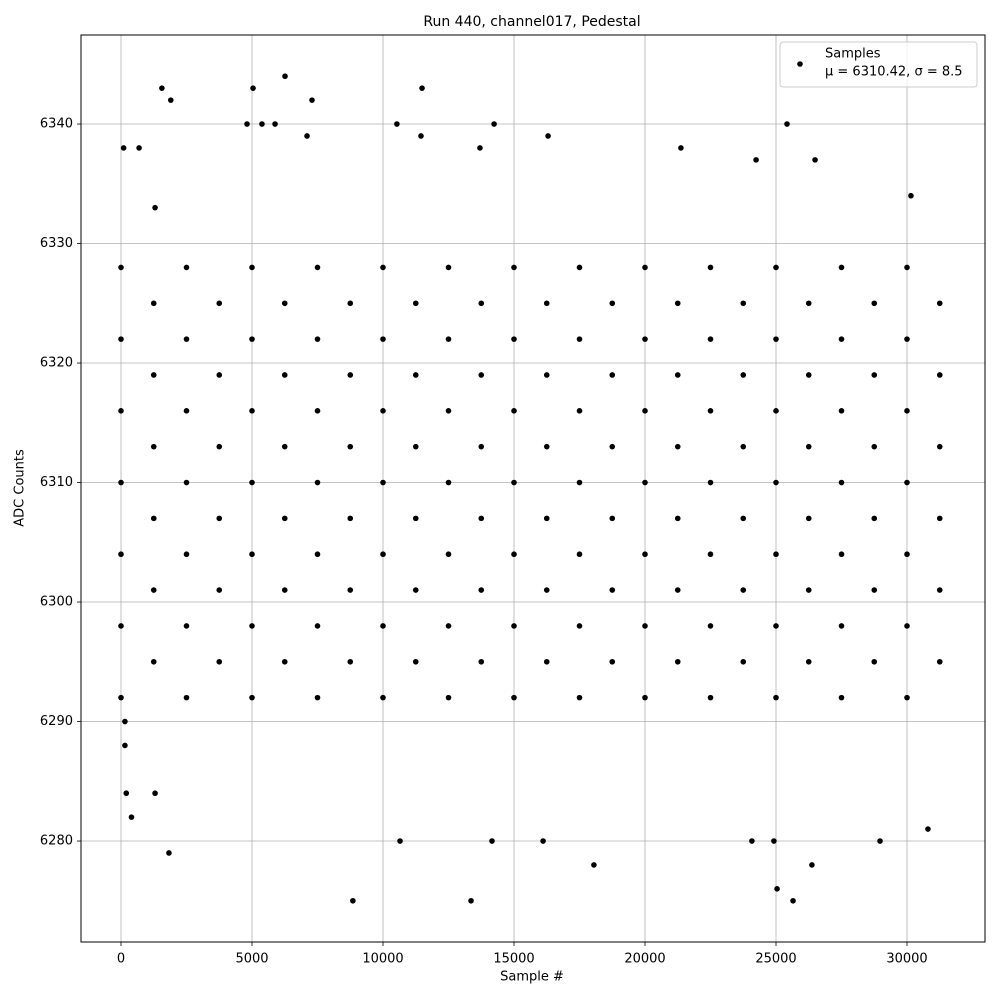  What do you see at coordinates (853, 54) in the screenshot?
I see `legend-label: Samples` at bounding box center [853, 54].